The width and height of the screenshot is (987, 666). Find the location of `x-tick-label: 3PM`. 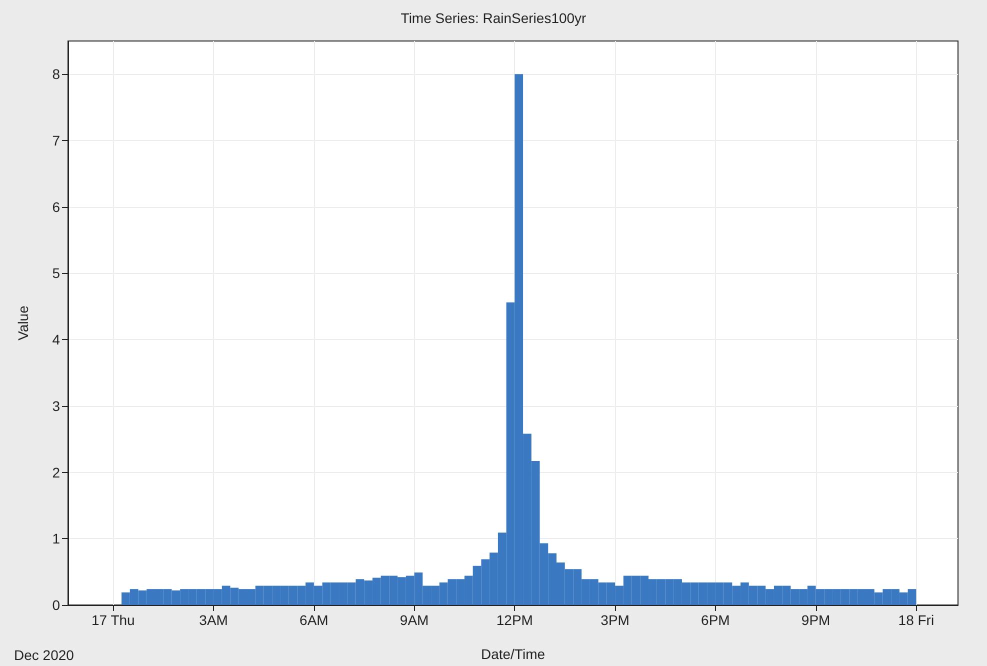

x-tick-label: 3PM is located at coordinates (615, 620).